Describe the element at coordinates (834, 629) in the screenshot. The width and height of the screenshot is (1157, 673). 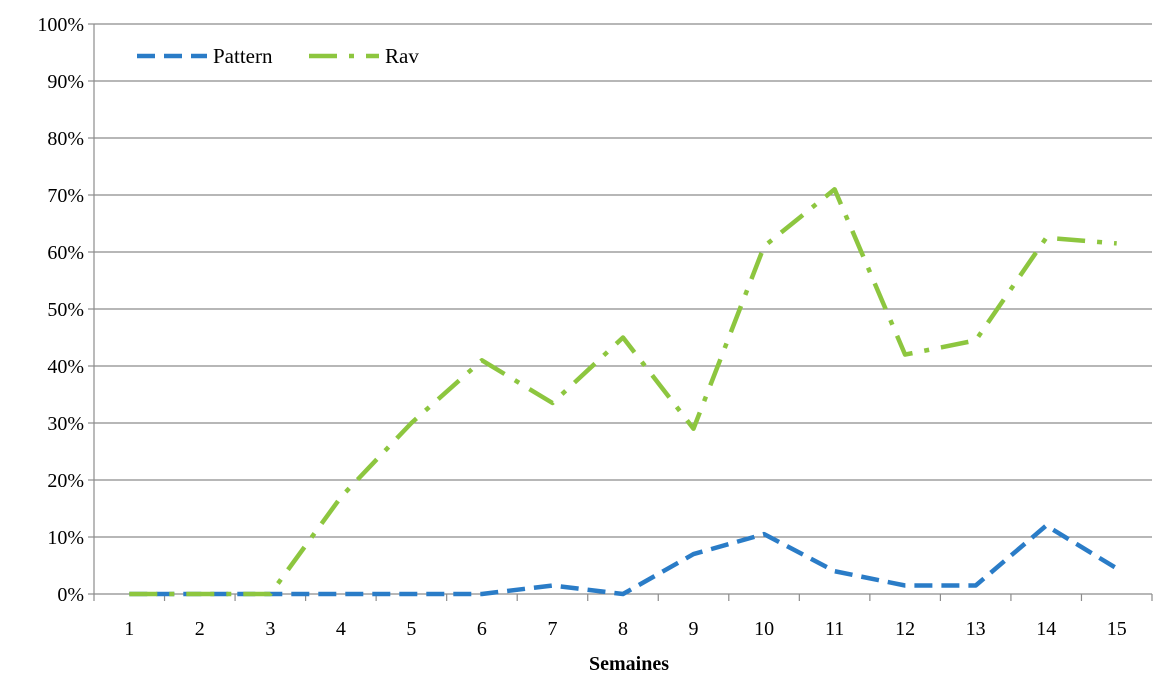
I see `x-tick-label: 11` at that location.